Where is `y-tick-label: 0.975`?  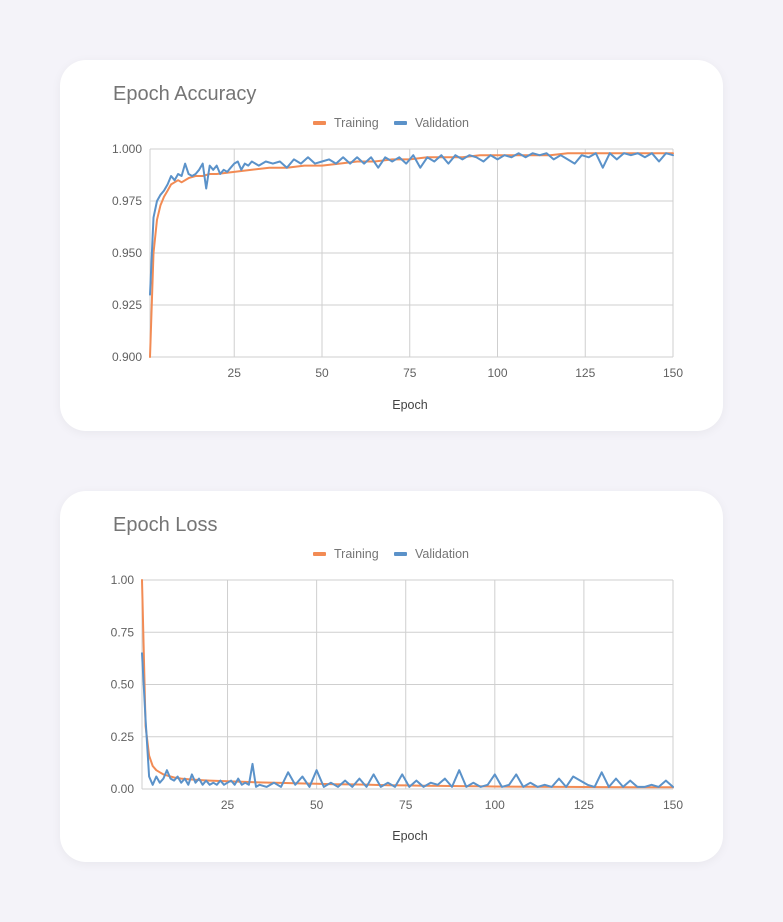 y-tick-label: 0.975 is located at coordinates (127, 201).